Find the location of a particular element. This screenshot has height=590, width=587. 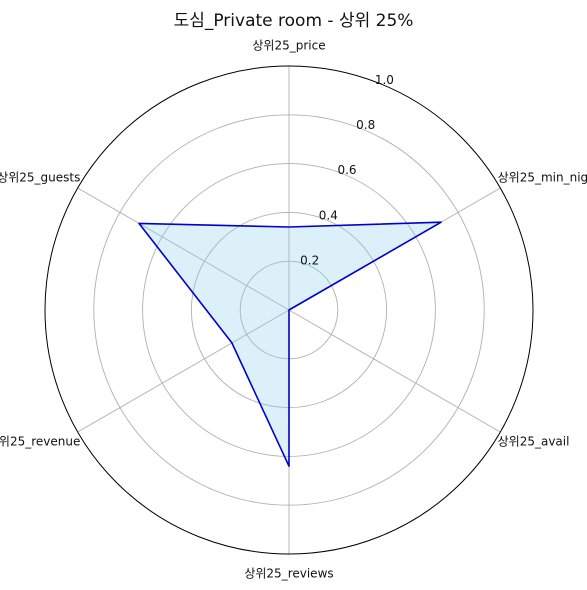

axis-label-0: 상위25_price is located at coordinates (288, 46).